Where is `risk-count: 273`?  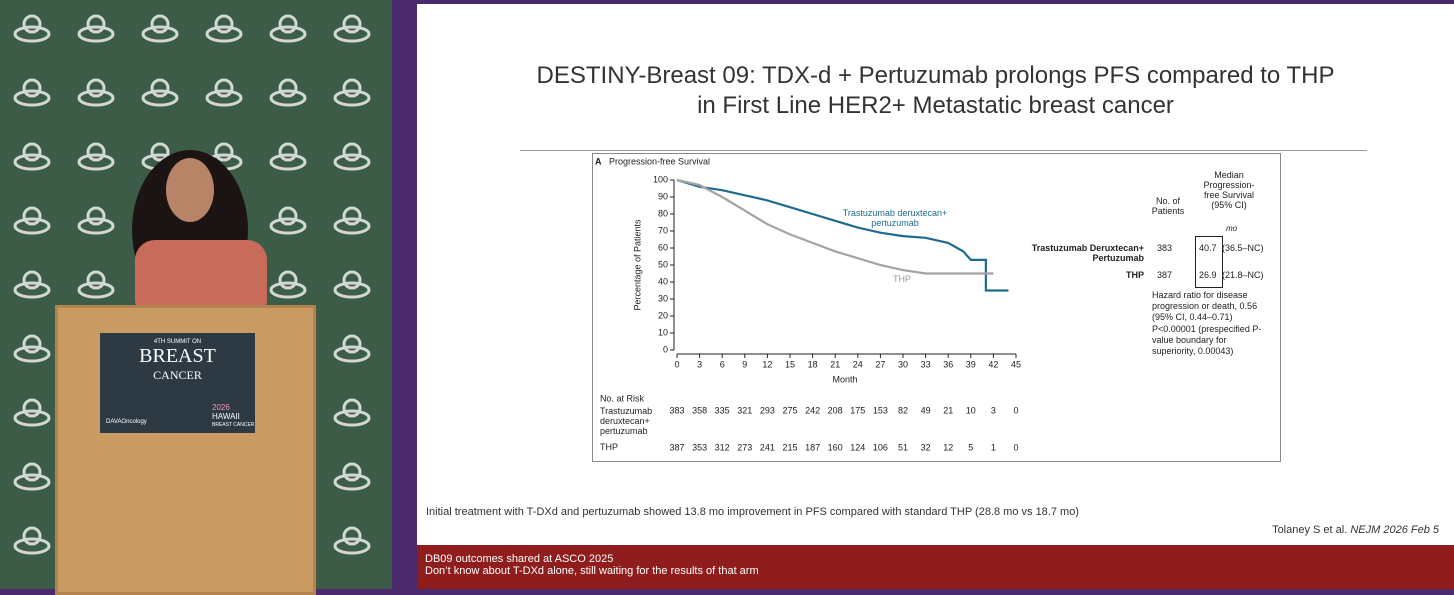 risk-count: 273 is located at coordinates (744, 447).